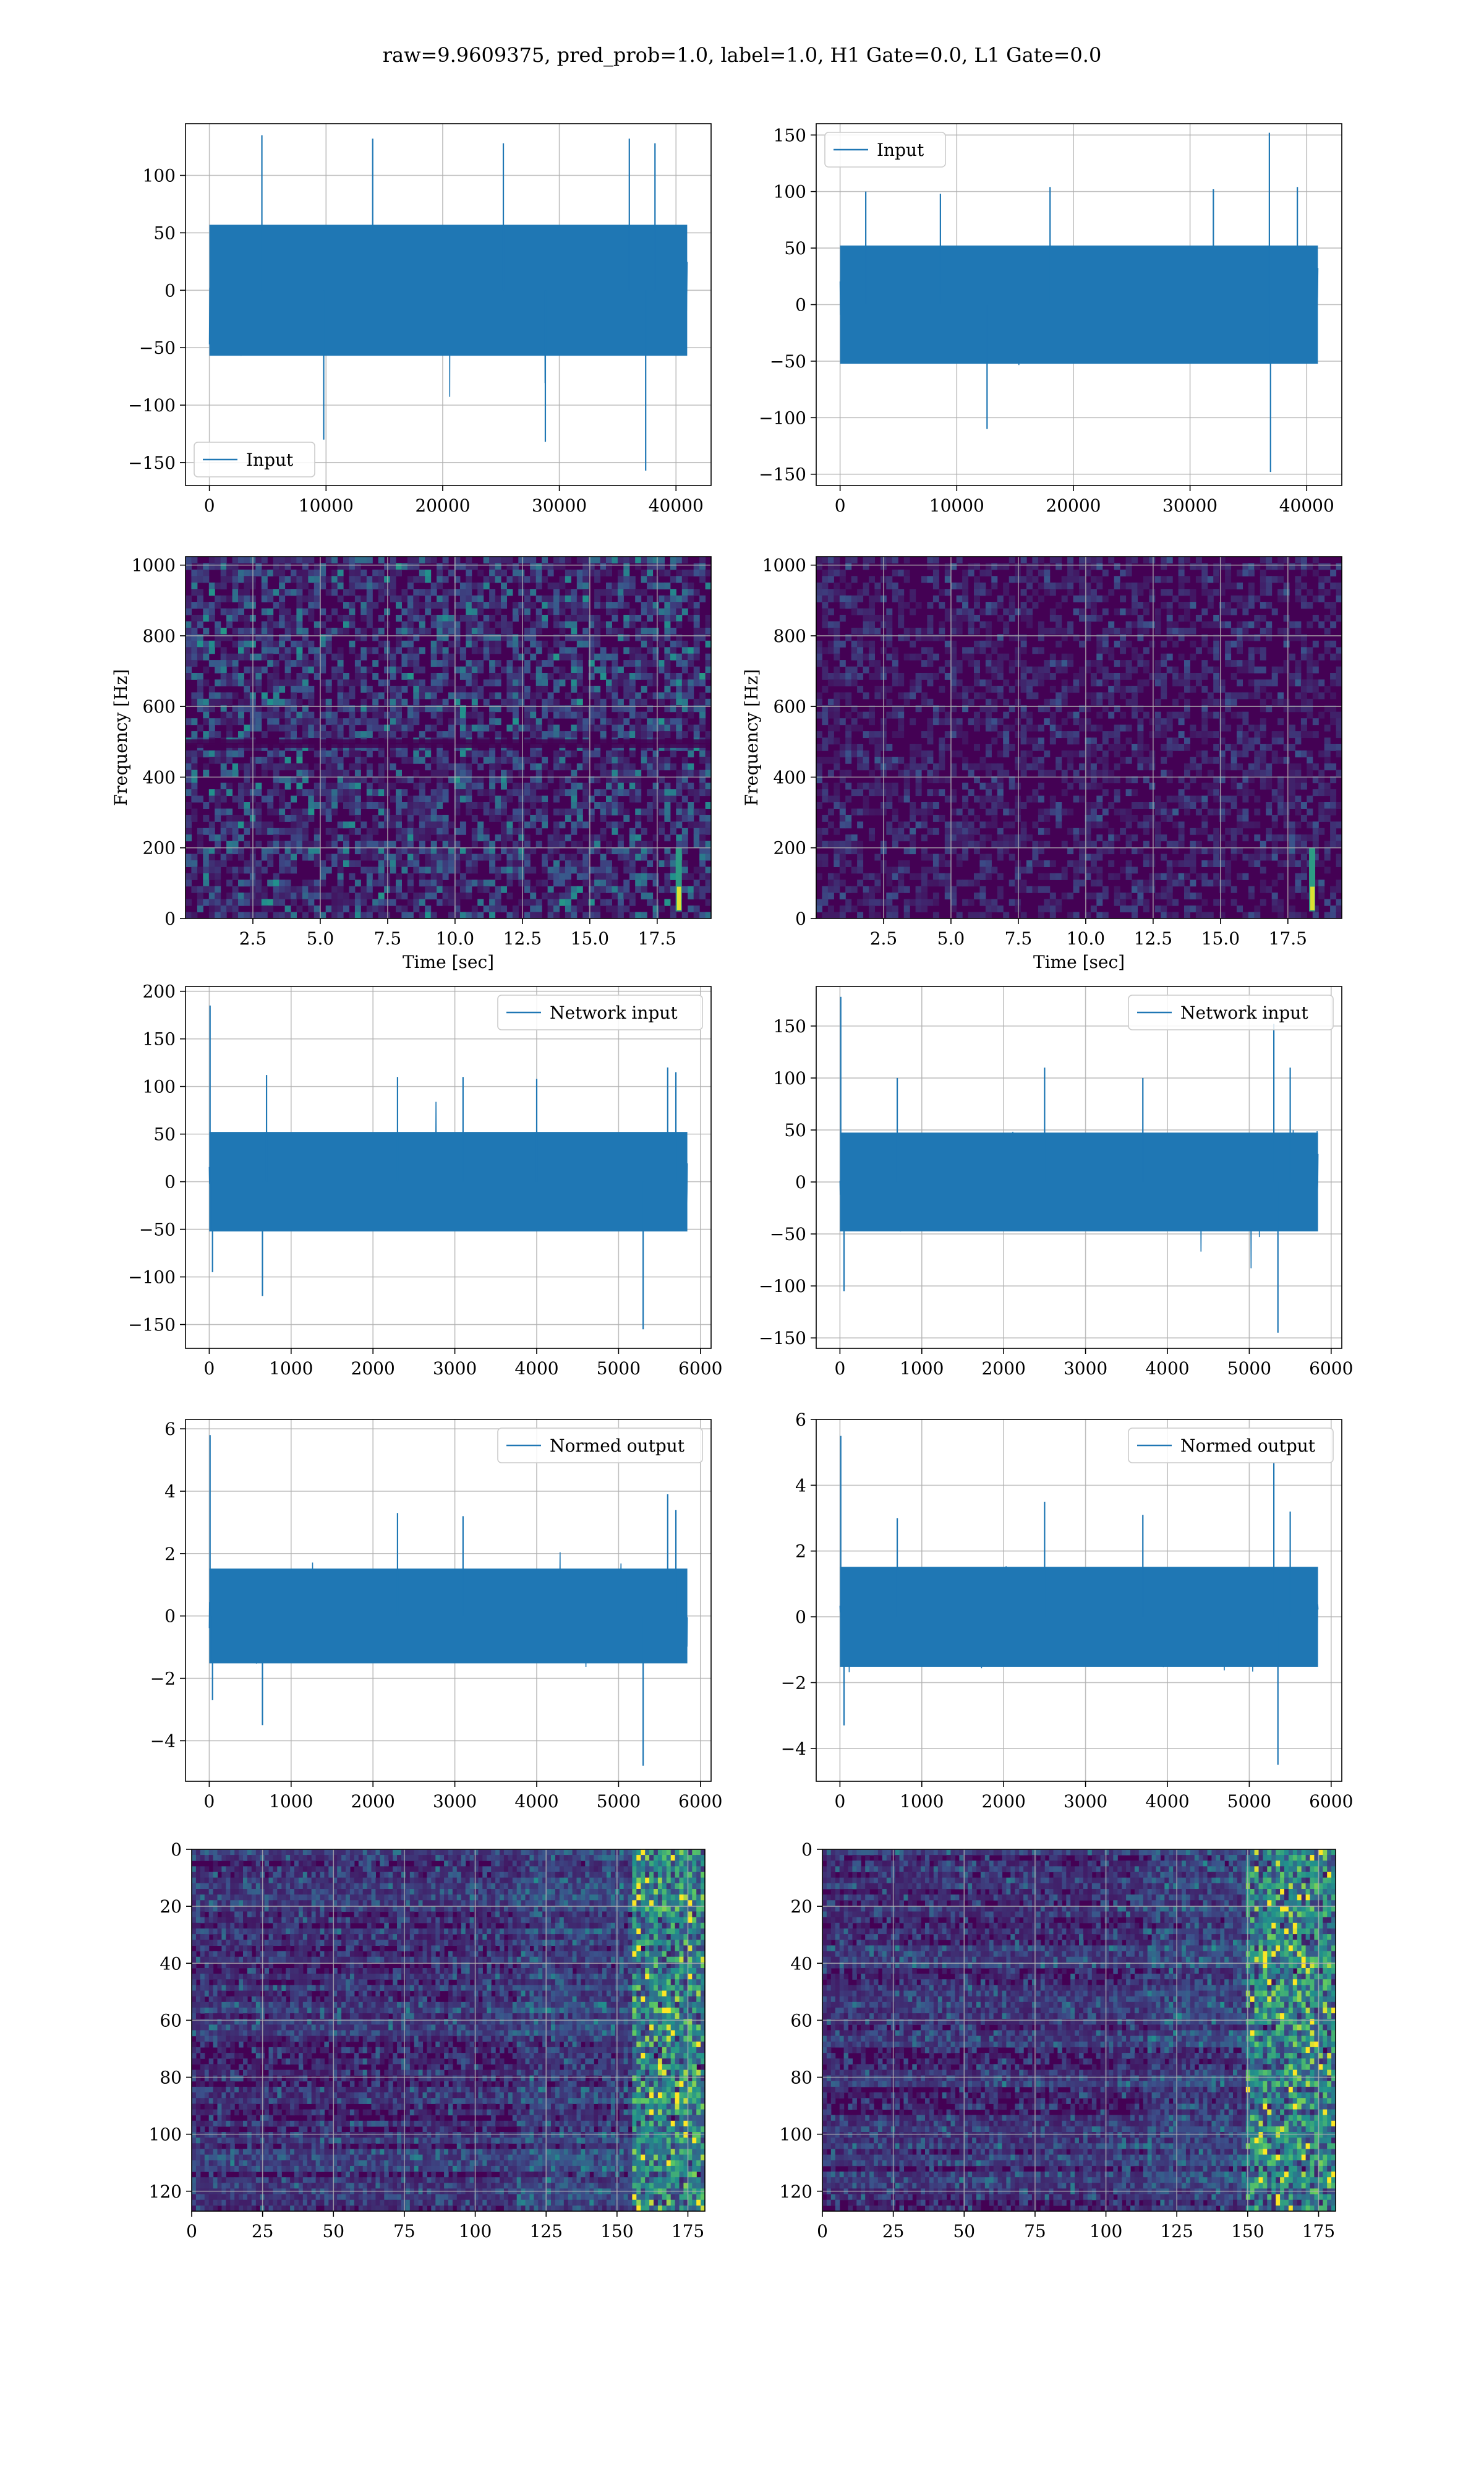 The image size is (1484, 2474). I want to click on series-band-r1c1, so click(448, 290).